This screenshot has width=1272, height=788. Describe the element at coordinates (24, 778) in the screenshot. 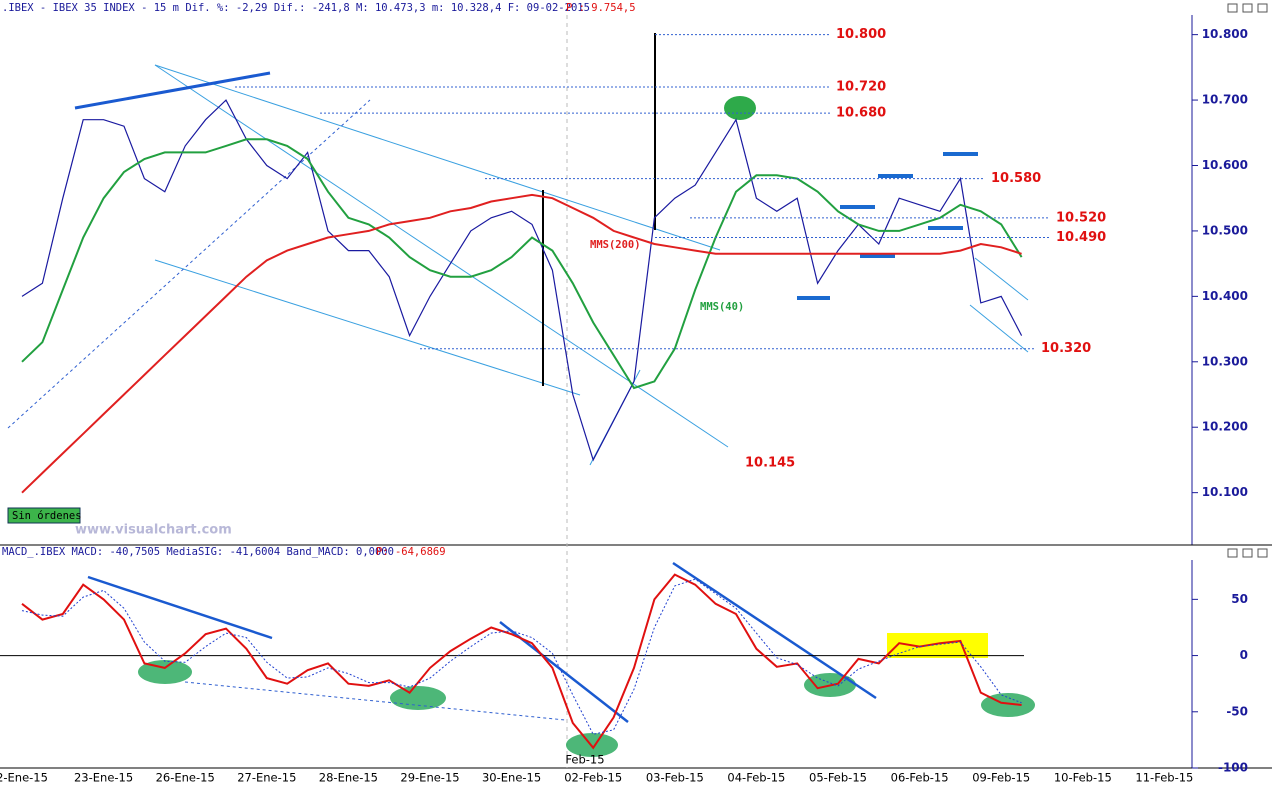

I see `x-tick-label: 2-Ene-15` at that location.